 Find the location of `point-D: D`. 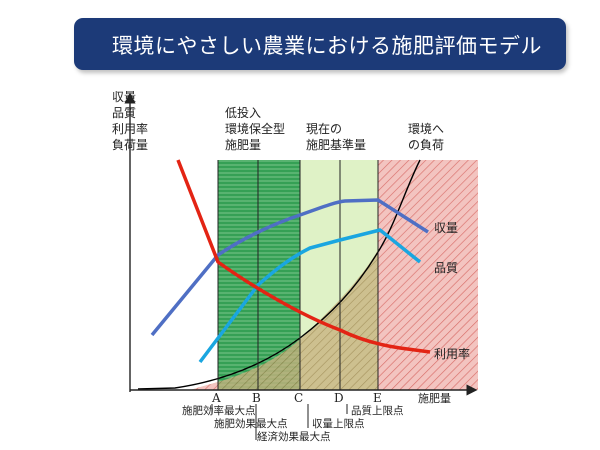

point-D: D is located at coordinates (339, 398).